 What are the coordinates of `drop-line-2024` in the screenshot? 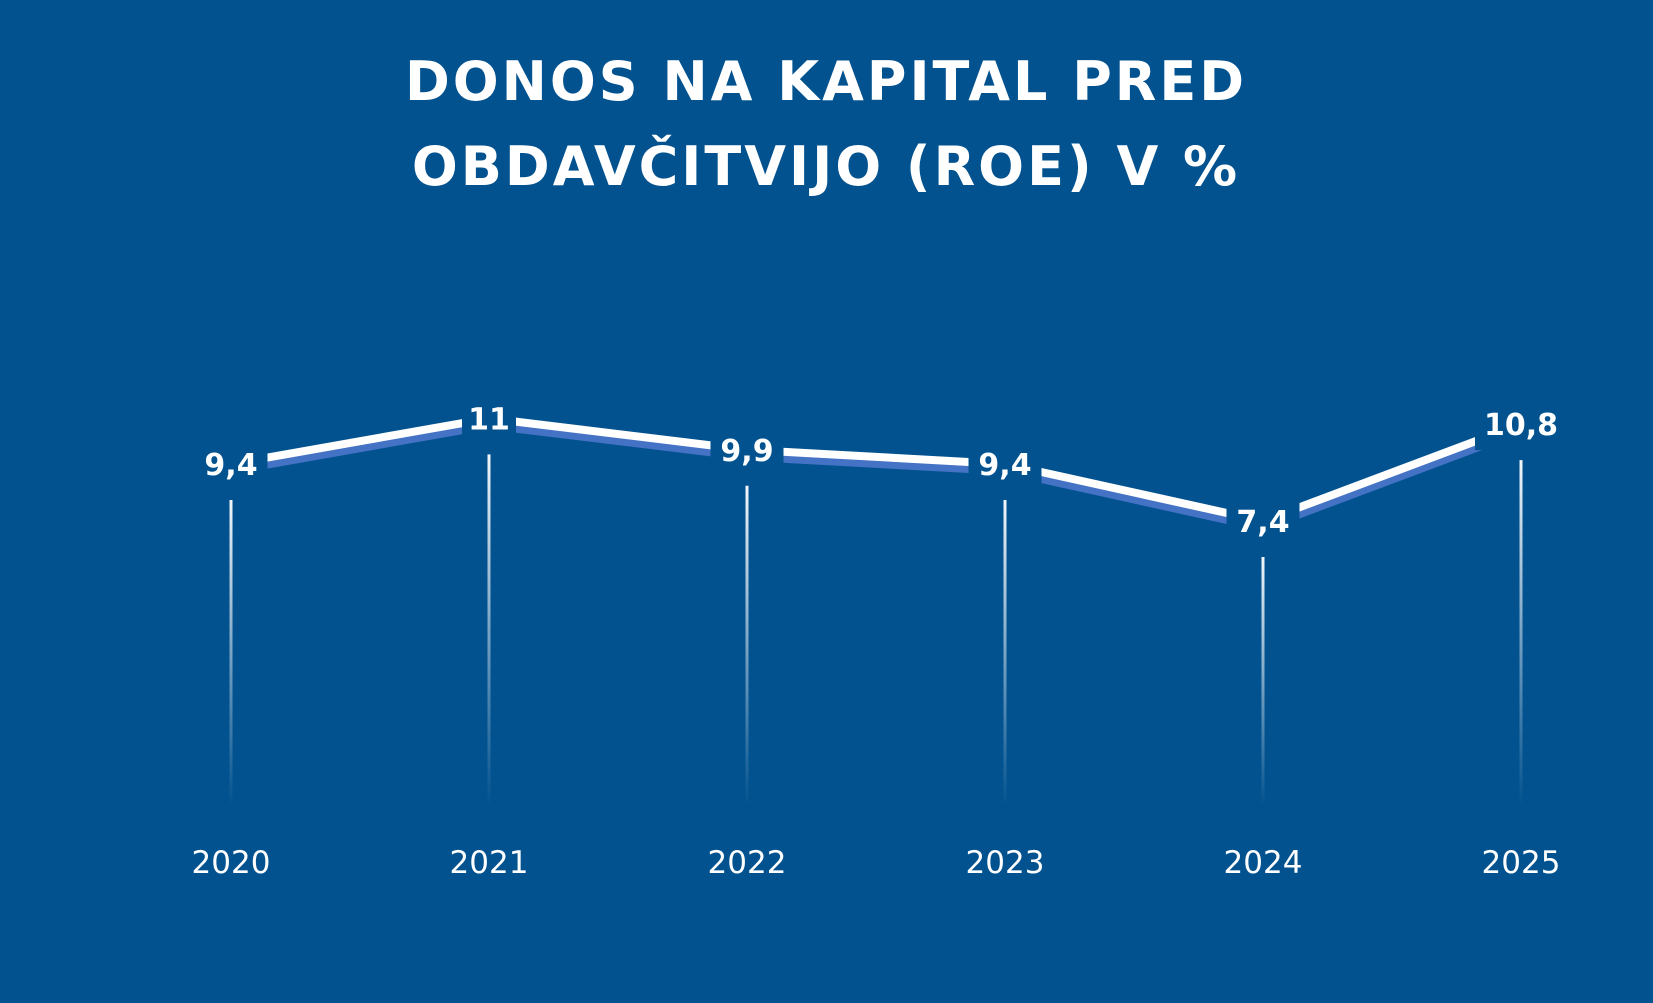 It's located at (1263, 681).